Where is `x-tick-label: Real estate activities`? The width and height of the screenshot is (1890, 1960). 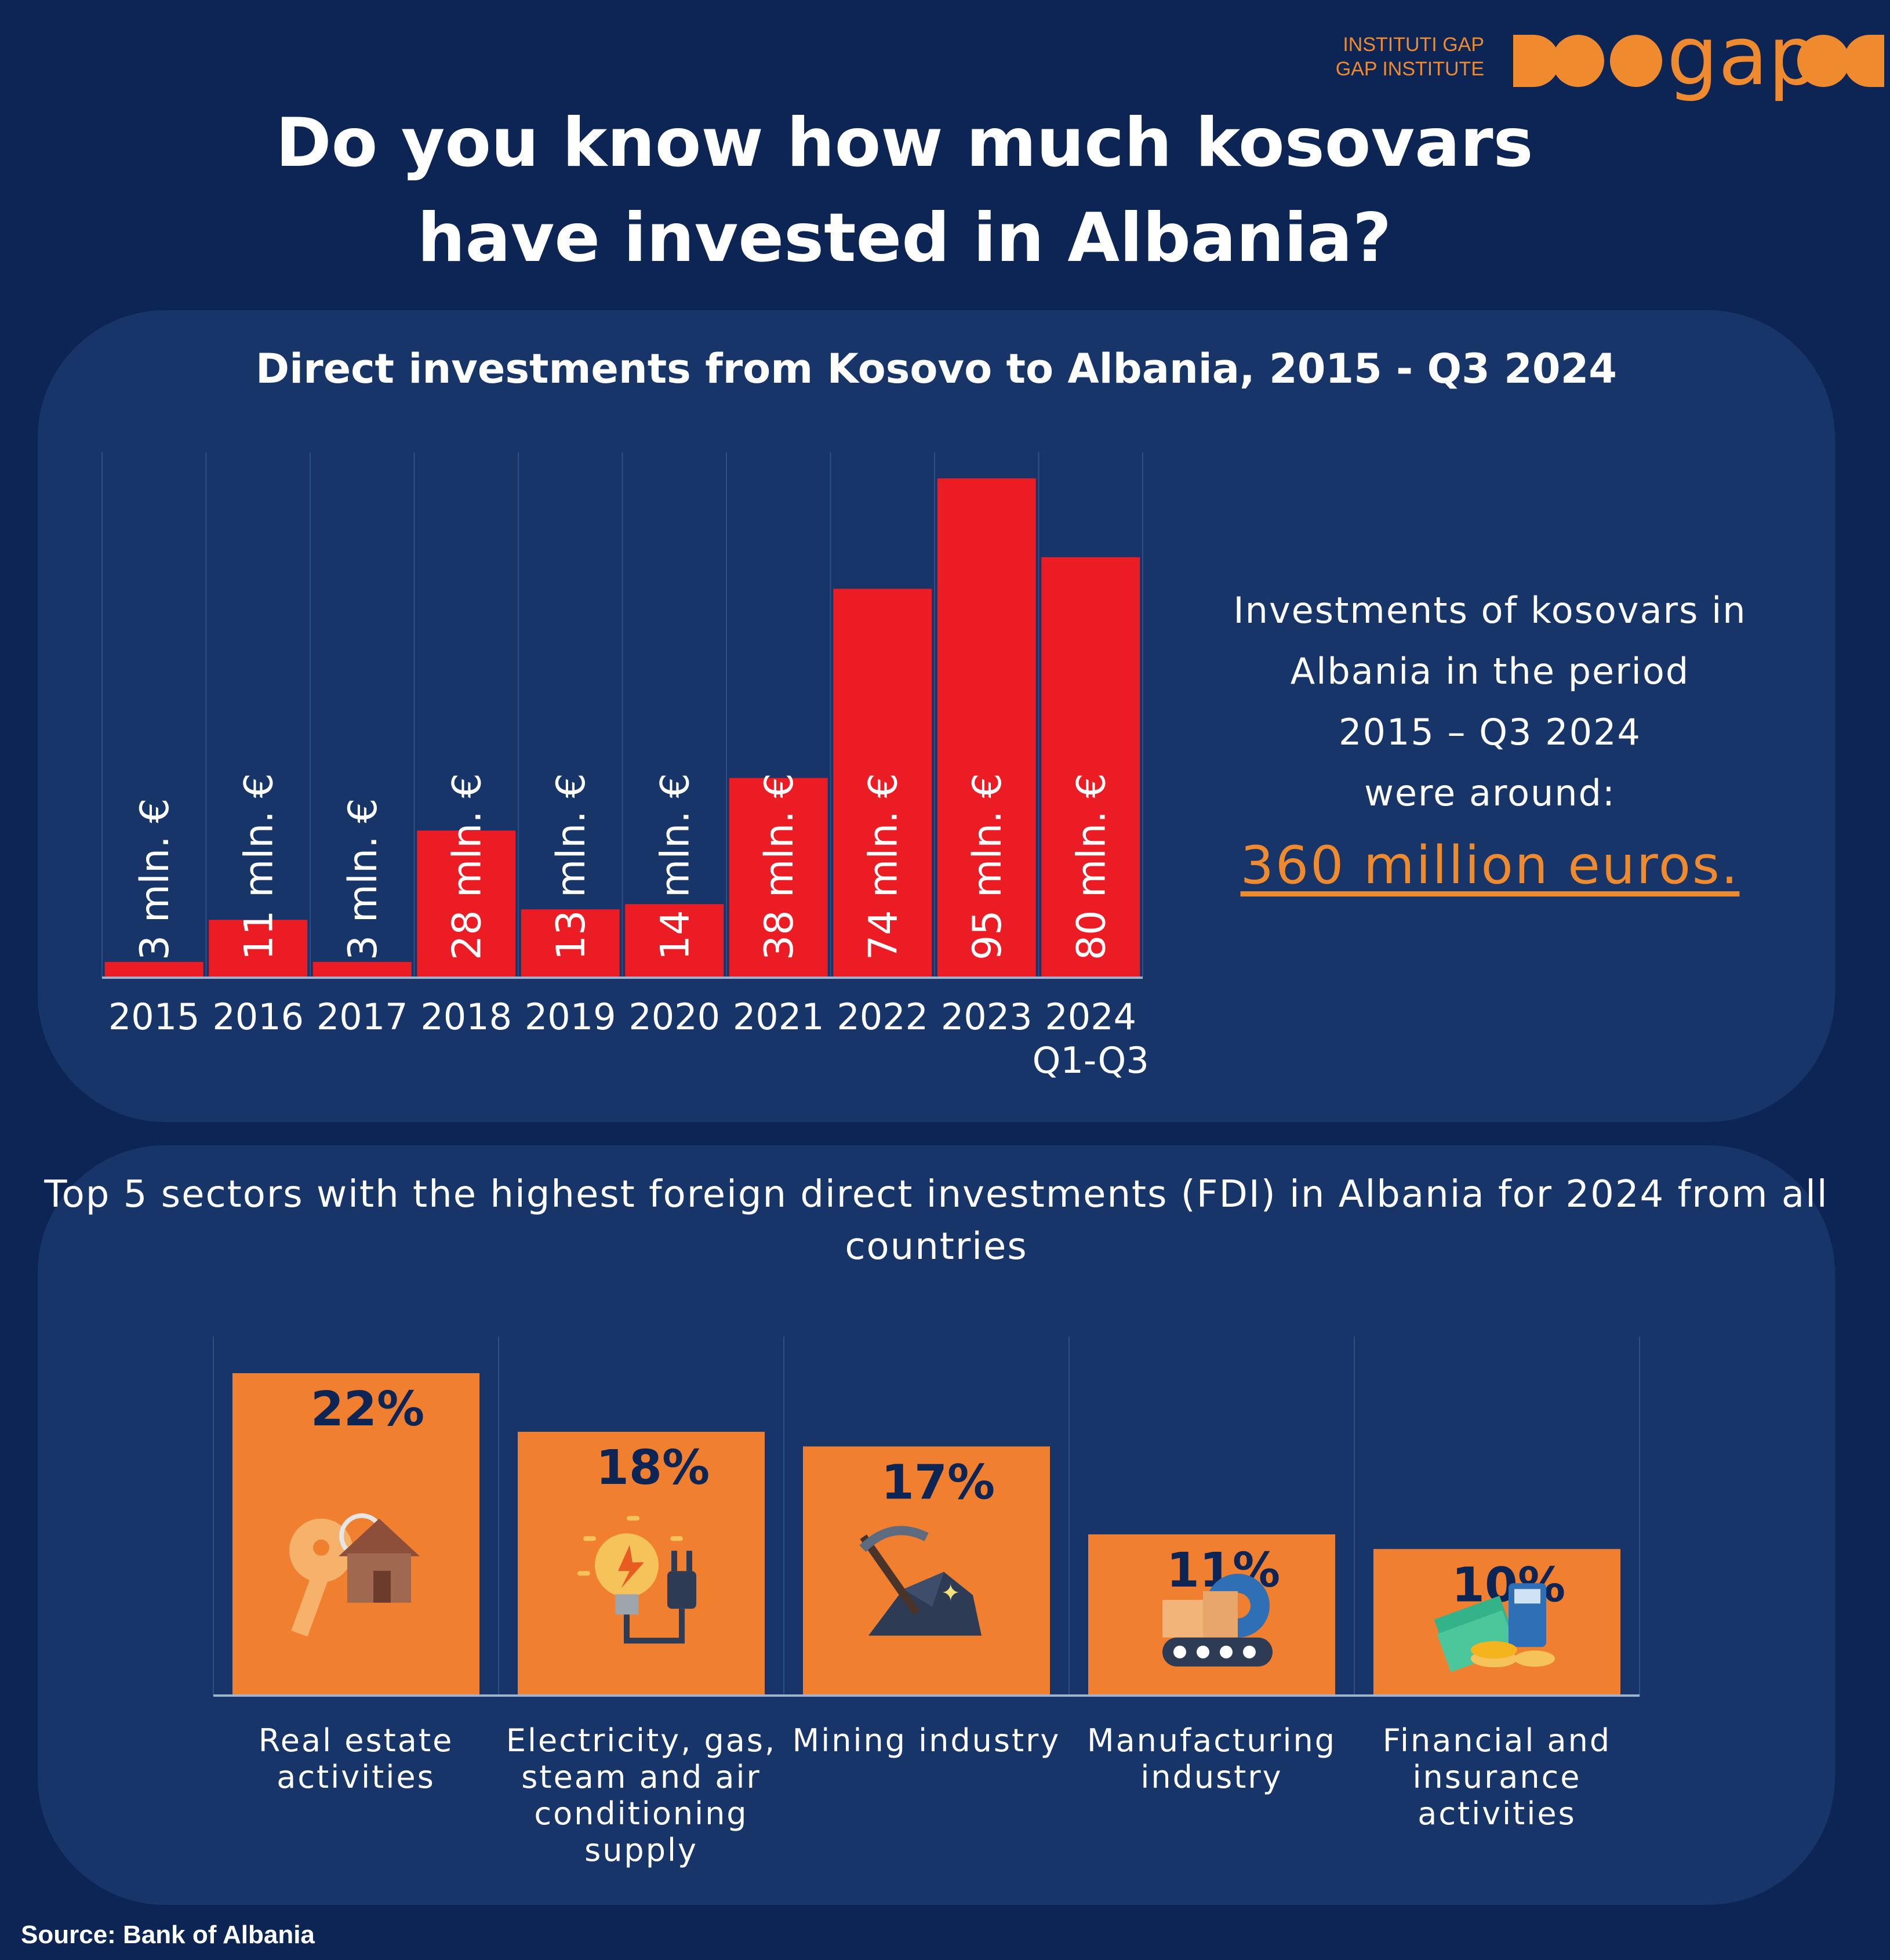
x-tick-label: Real estate activities is located at coordinates (356, 1758).